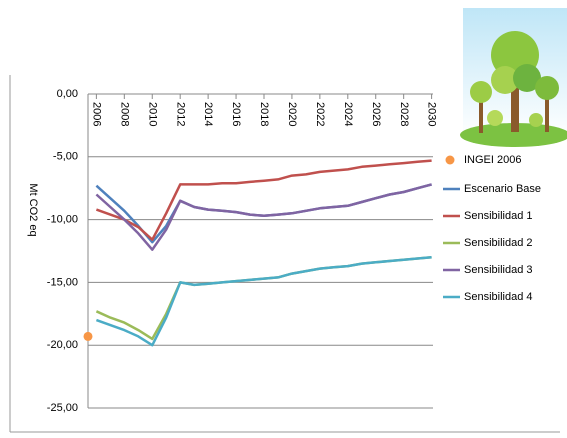  I want to click on y-tick-label: -5,00, so click(65, 157).